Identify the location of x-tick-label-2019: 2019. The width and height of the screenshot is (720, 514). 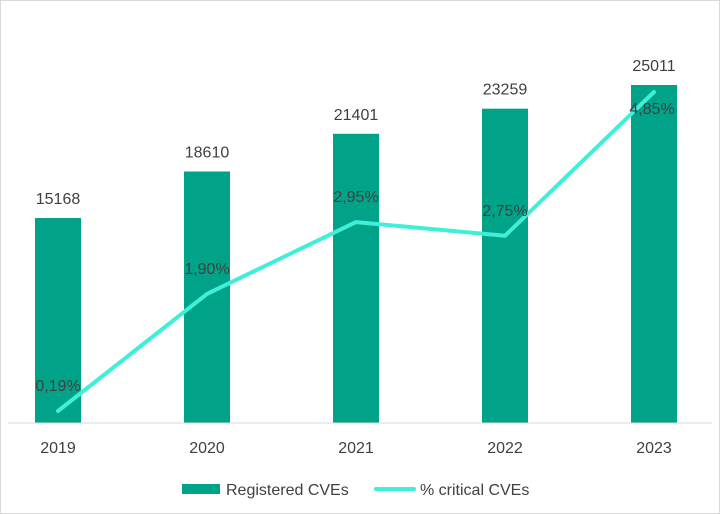
(58, 448).